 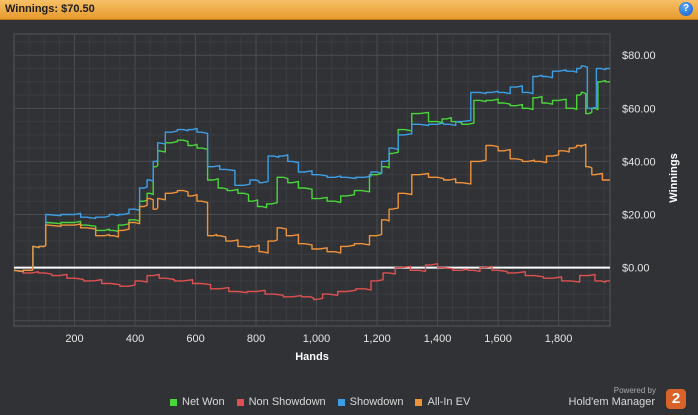 I want to click on y-tick-label: $80.00, so click(x=639, y=56).